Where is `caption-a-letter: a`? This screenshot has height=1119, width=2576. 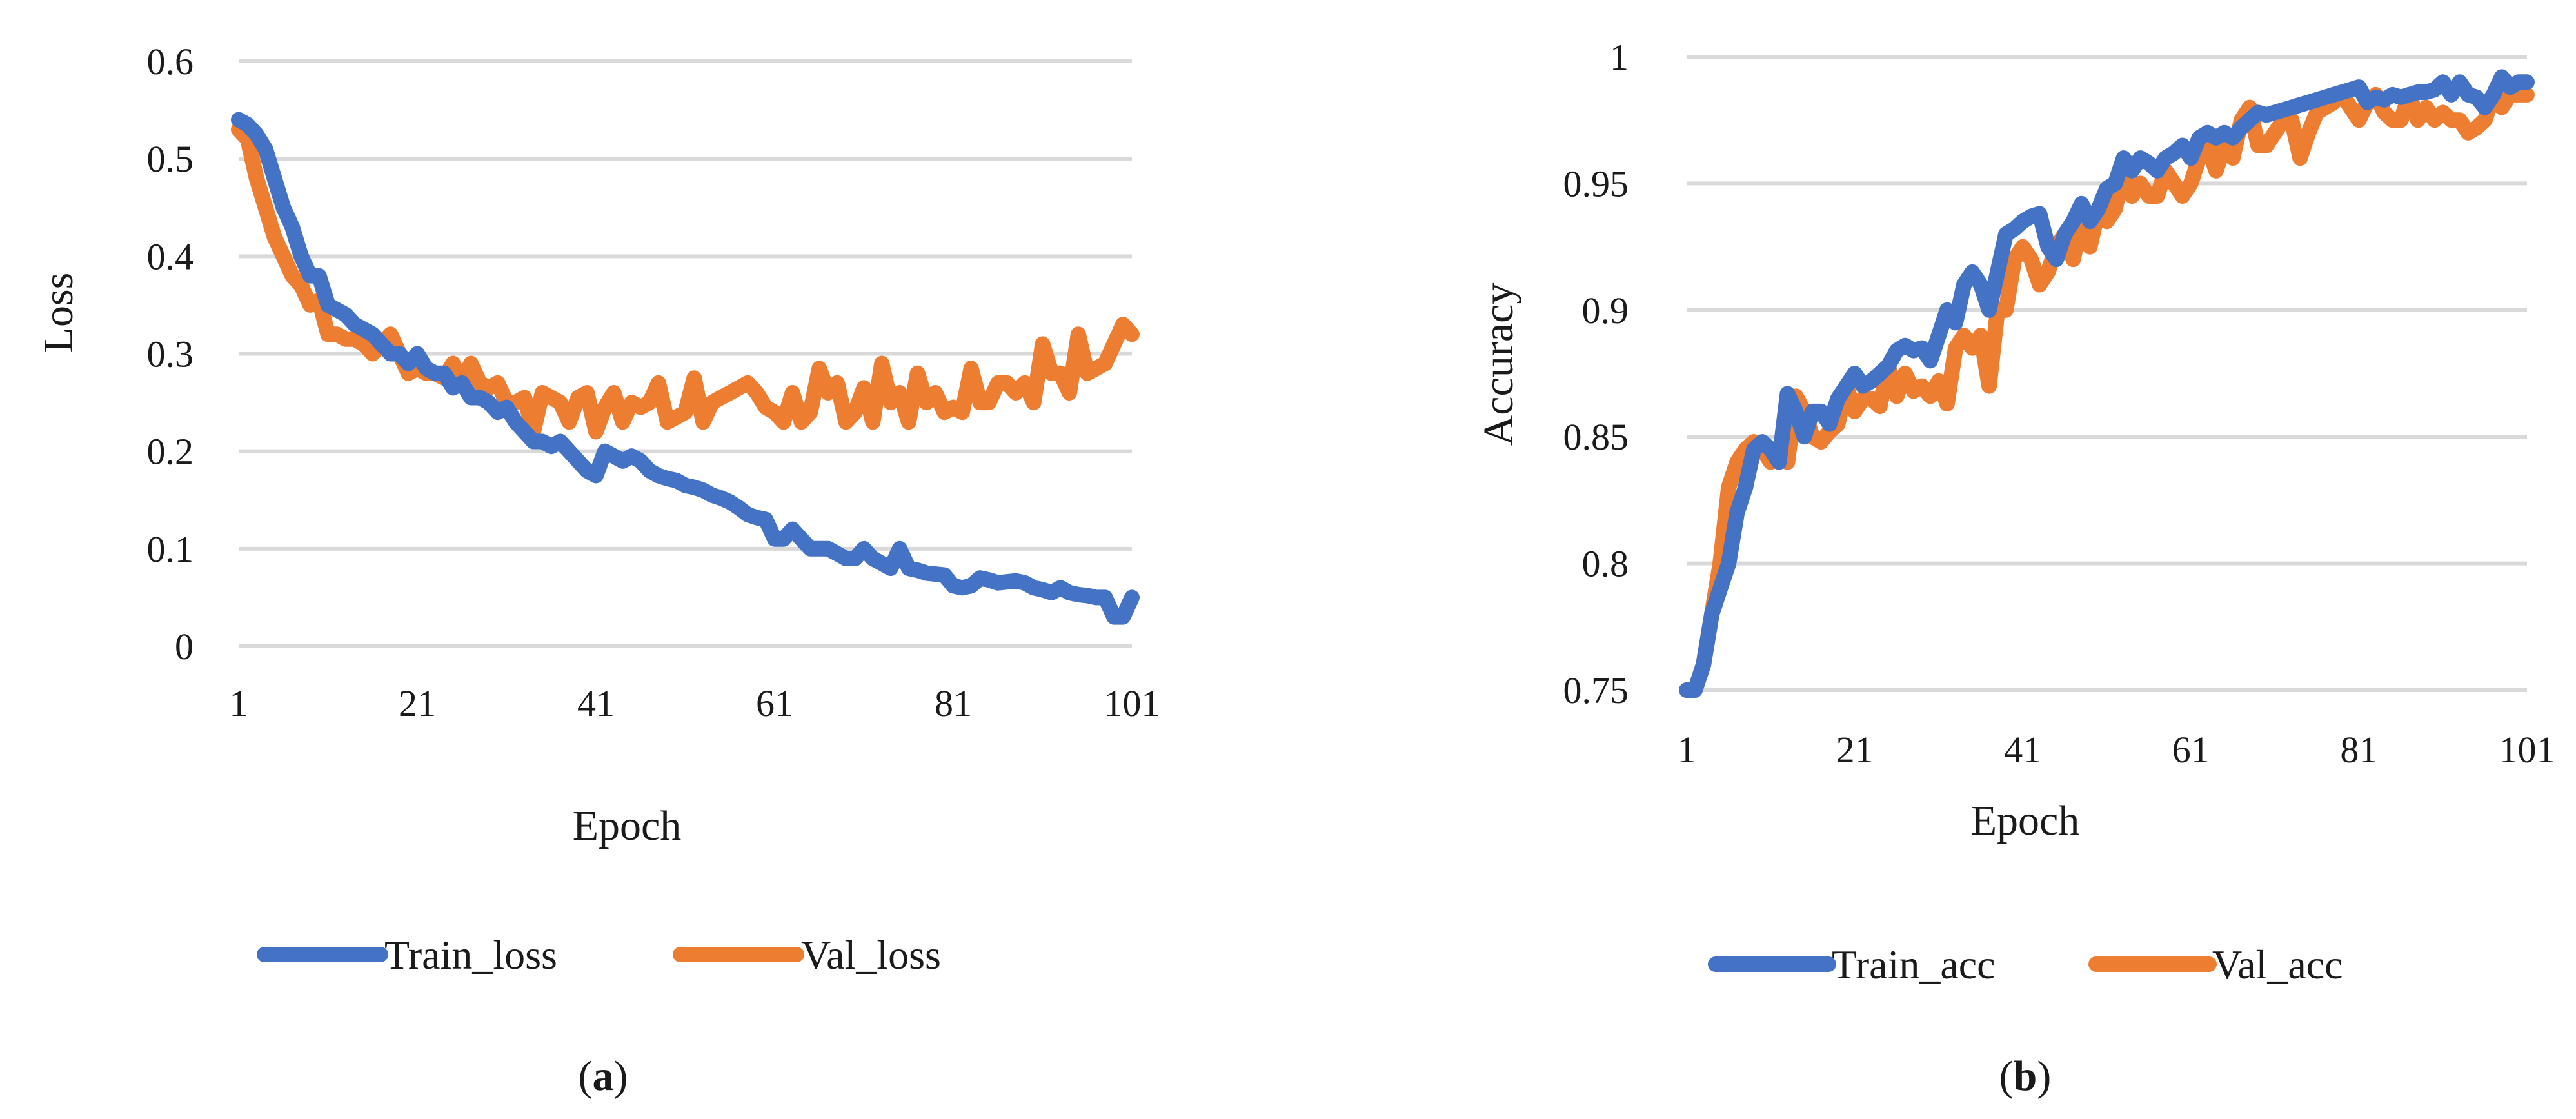
caption-a-letter: a is located at coordinates (603, 1076).